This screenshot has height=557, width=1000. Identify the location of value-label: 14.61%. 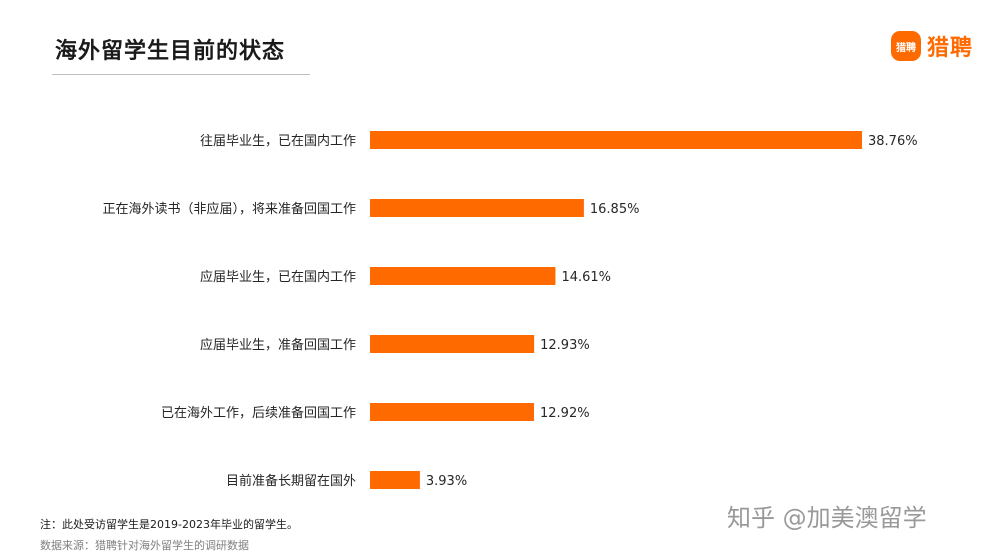
(586, 277).